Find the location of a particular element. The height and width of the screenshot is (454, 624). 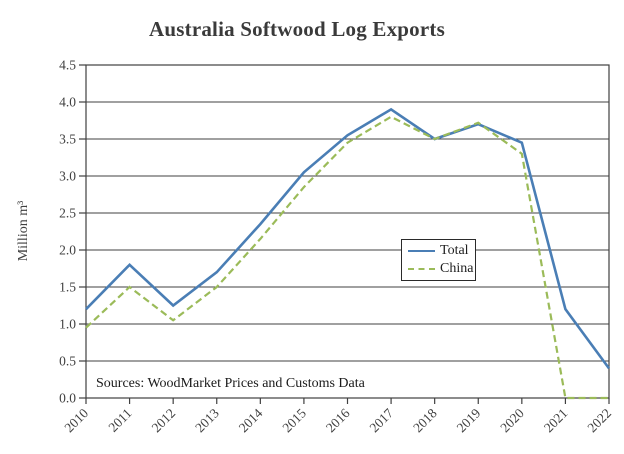

x-tick-label: 2014 is located at coordinates (251, 420).